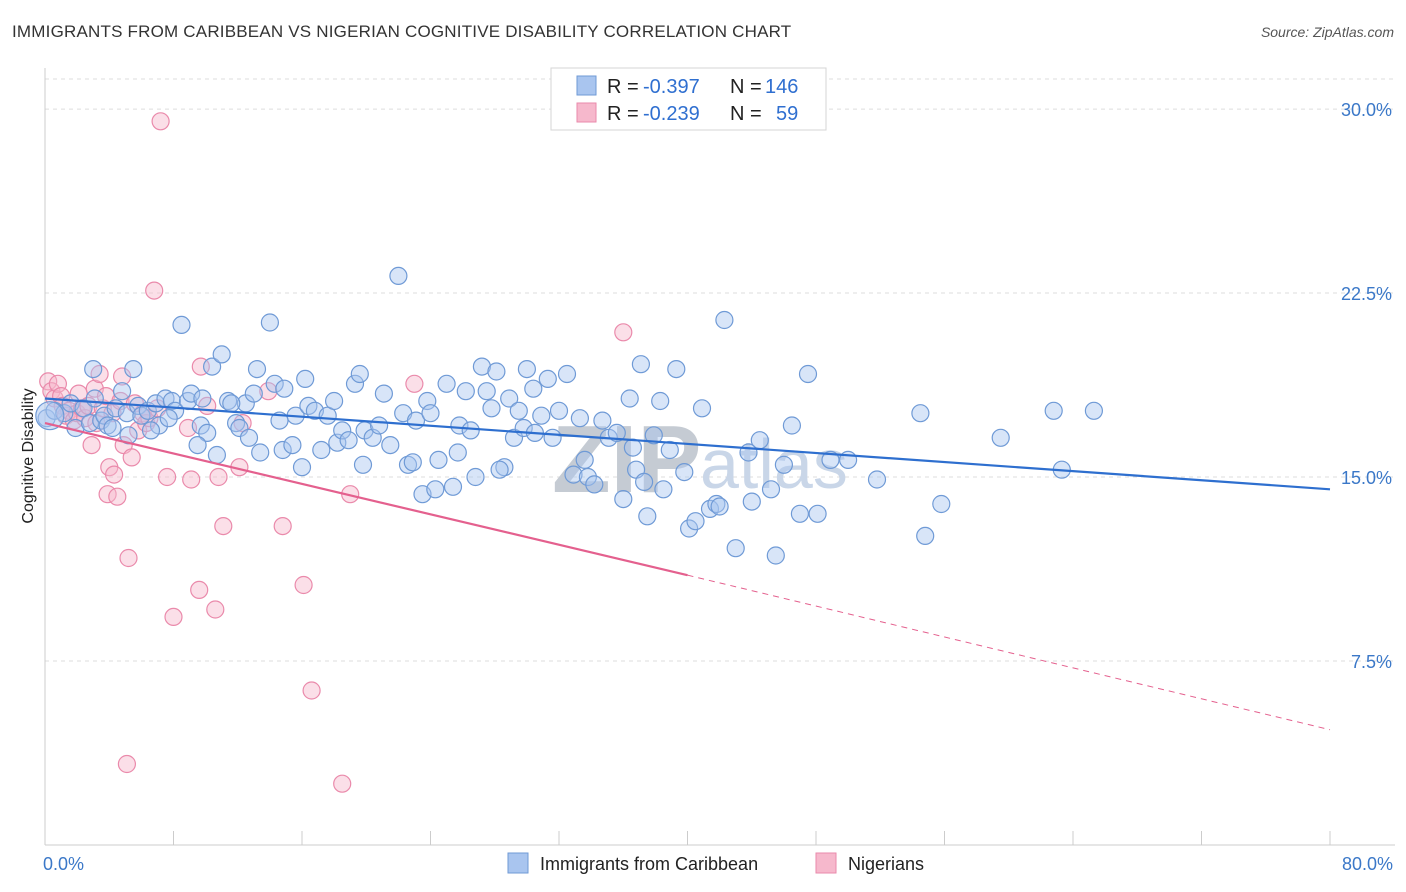 The image size is (1406, 892). What do you see at coordinates (826, 863) in the screenshot?
I see `bottom-legend-swatch-nigerians` at bounding box center [826, 863].